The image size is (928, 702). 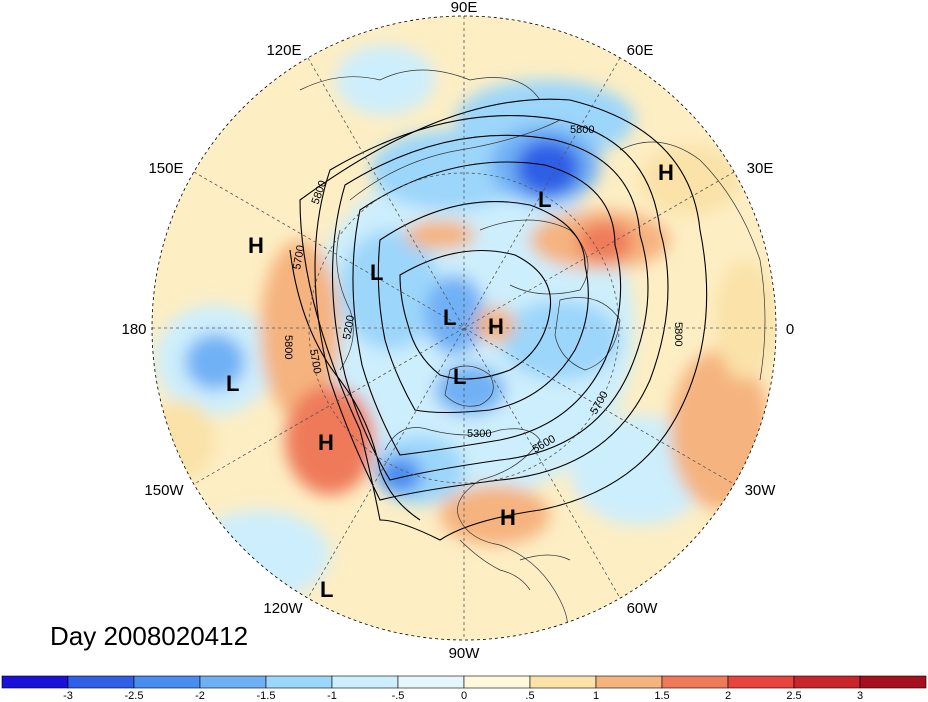 What do you see at coordinates (465, 653) in the screenshot?
I see `lon-label-90w: 90W` at bounding box center [465, 653].